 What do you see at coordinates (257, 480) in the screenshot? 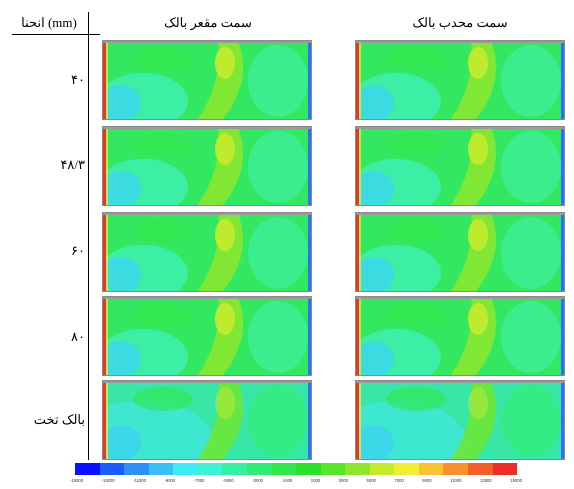
I see `colorbar-tick: -3000` at bounding box center [257, 480].